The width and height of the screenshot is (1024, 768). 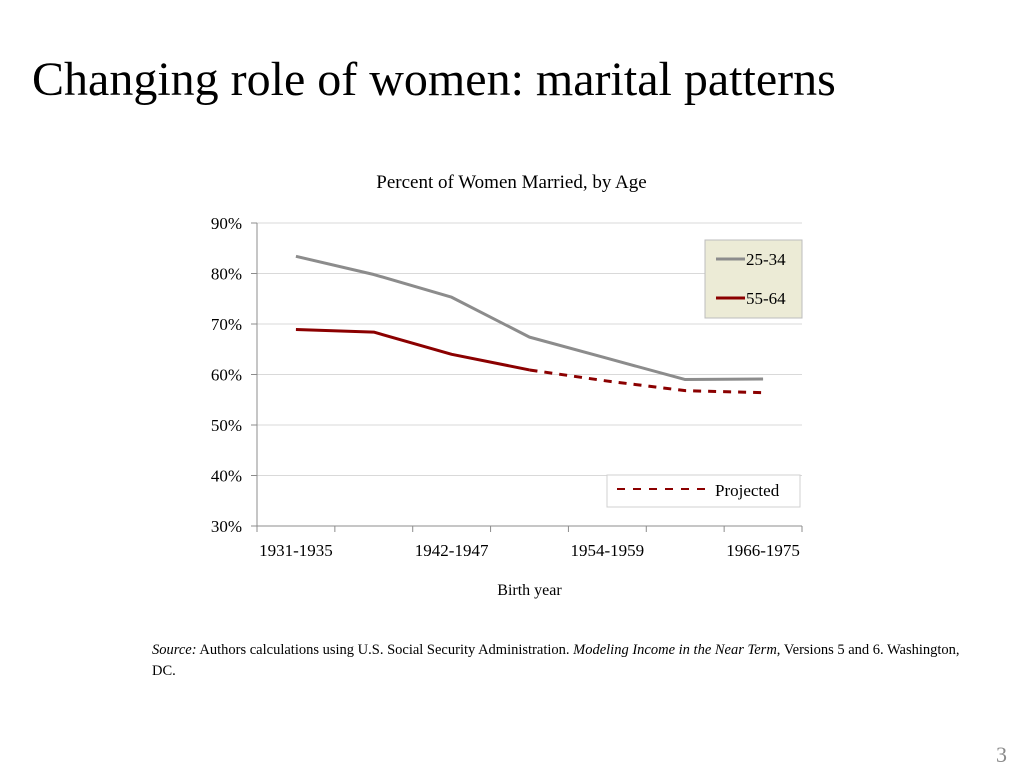 What do you see at coordinates (529, 590) in the screenshot?
I see `x-axis-label: Birth year` at bounding box center [529, 590].